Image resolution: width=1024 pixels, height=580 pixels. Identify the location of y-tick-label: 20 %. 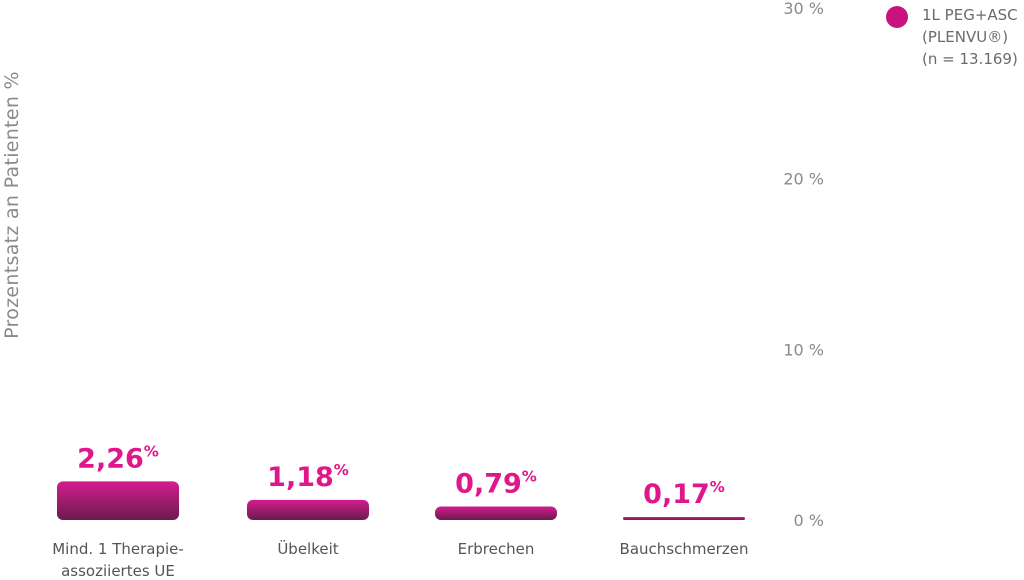
(803, 179).